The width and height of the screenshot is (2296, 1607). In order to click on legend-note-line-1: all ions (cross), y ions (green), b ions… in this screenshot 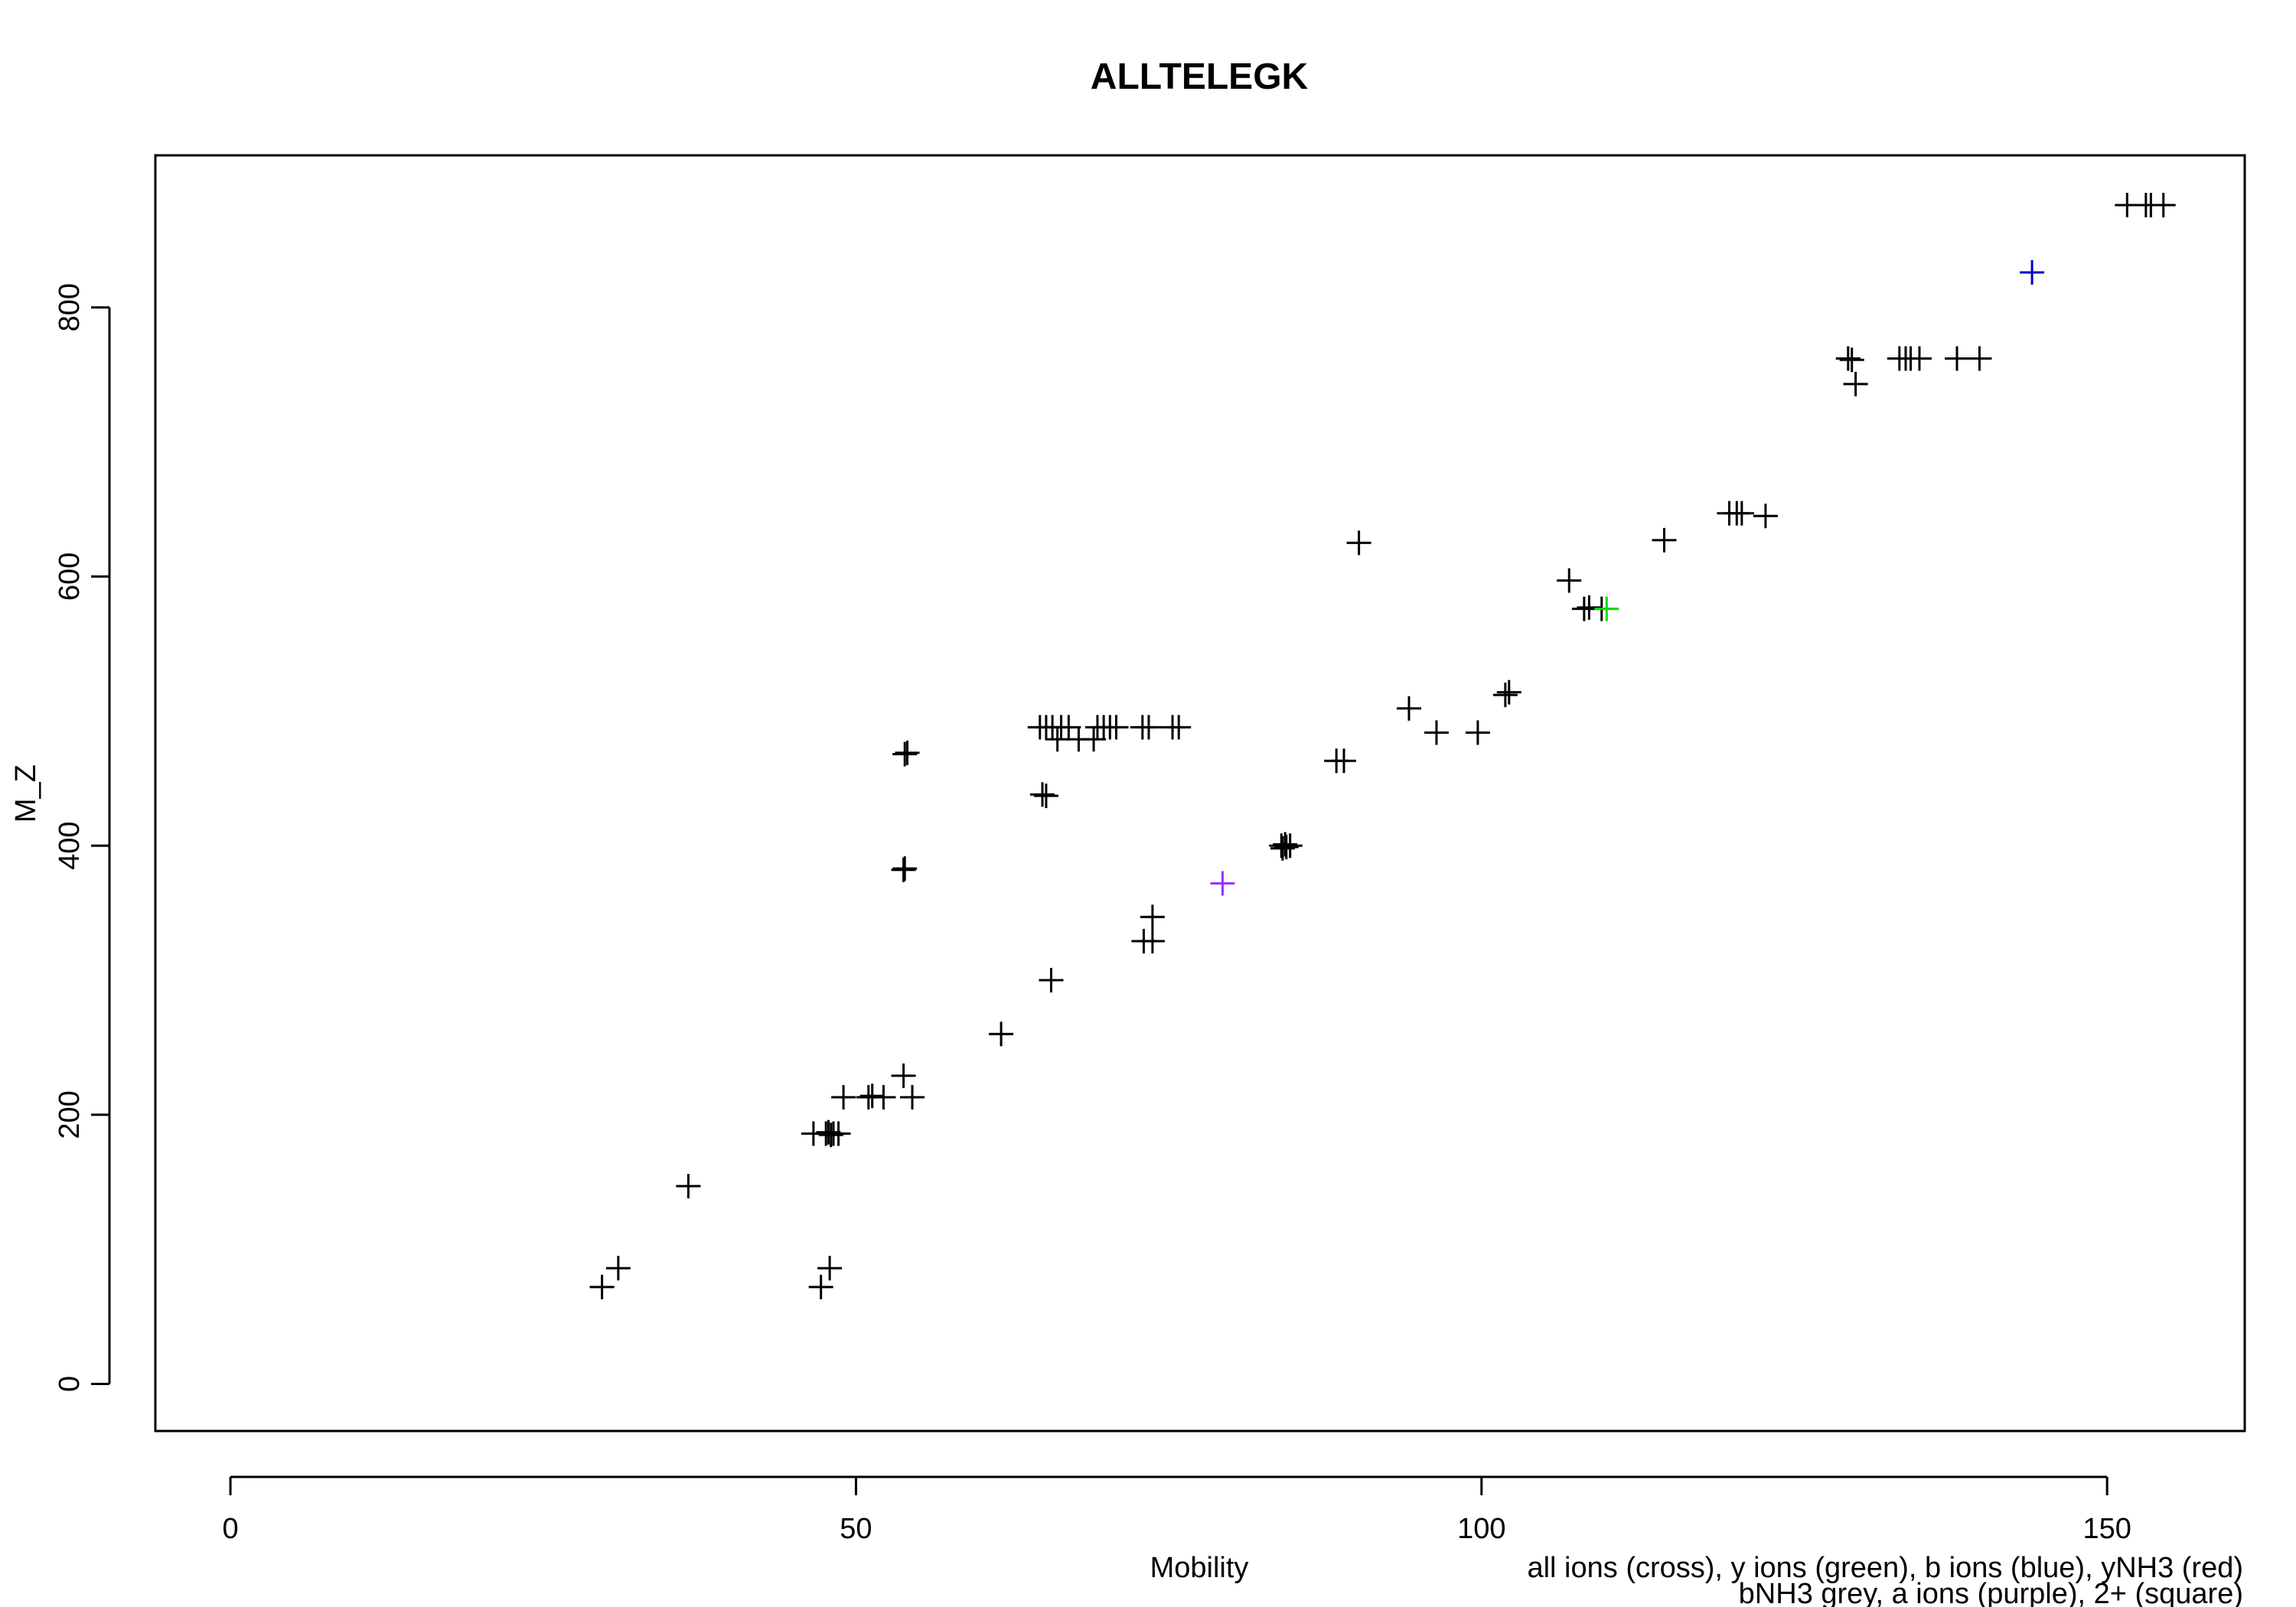, I will do `click(1885, 1568)`.